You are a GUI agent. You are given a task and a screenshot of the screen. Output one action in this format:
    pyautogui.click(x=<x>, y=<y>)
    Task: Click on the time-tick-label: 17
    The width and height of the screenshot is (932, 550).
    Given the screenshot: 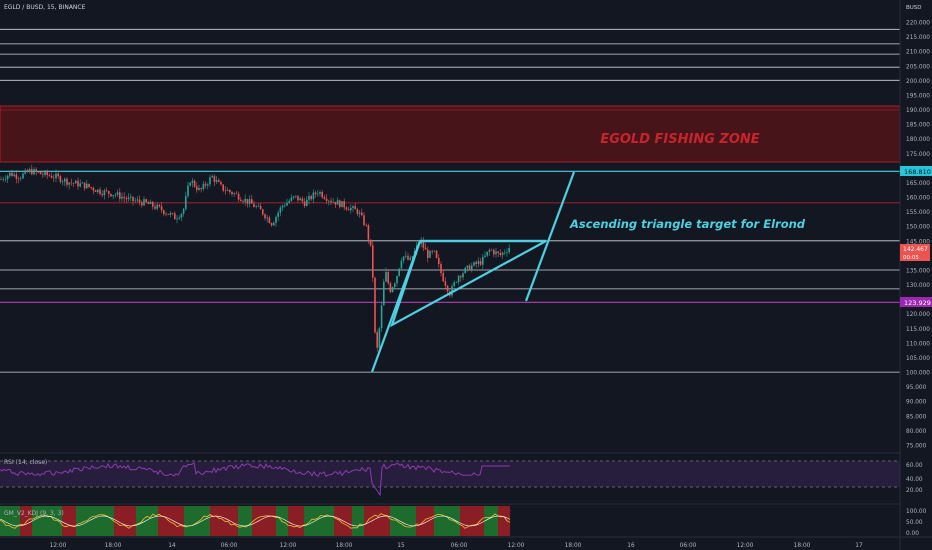 What is the action you would take?
    pyautogui.click(x=859, y=546)
    